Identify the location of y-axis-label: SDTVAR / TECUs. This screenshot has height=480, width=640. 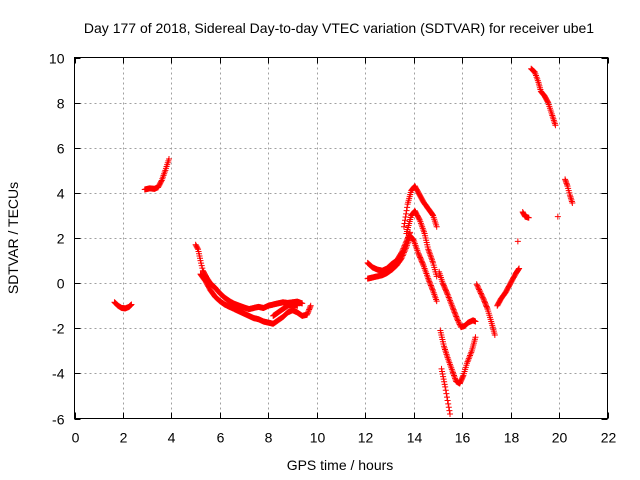
(13, 238).